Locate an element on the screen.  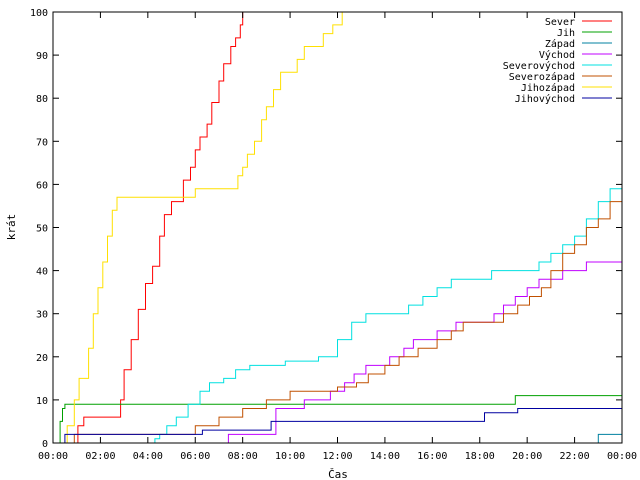
x-tick-label: 22:00 is located at coordinates (575, 456).